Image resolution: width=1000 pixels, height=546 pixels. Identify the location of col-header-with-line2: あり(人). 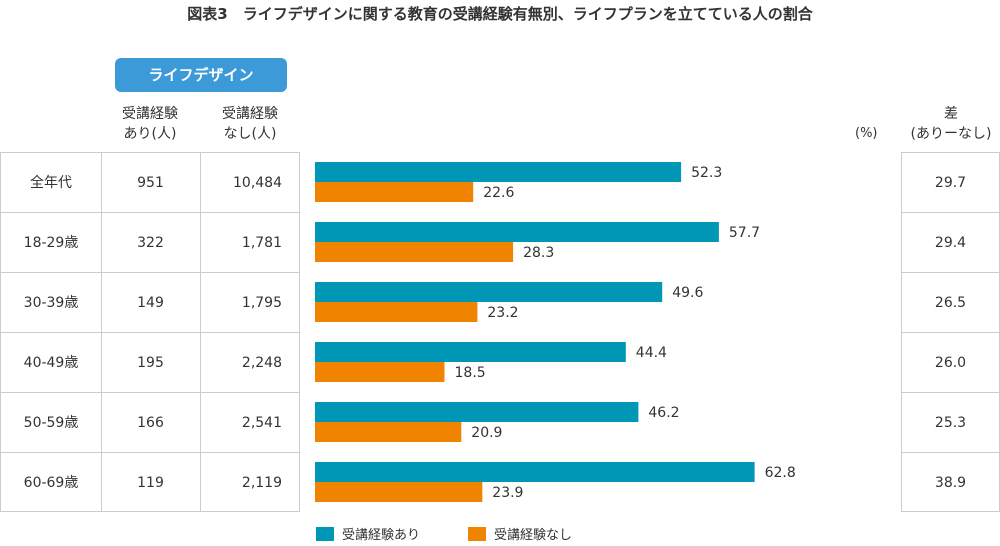
(150, 134).